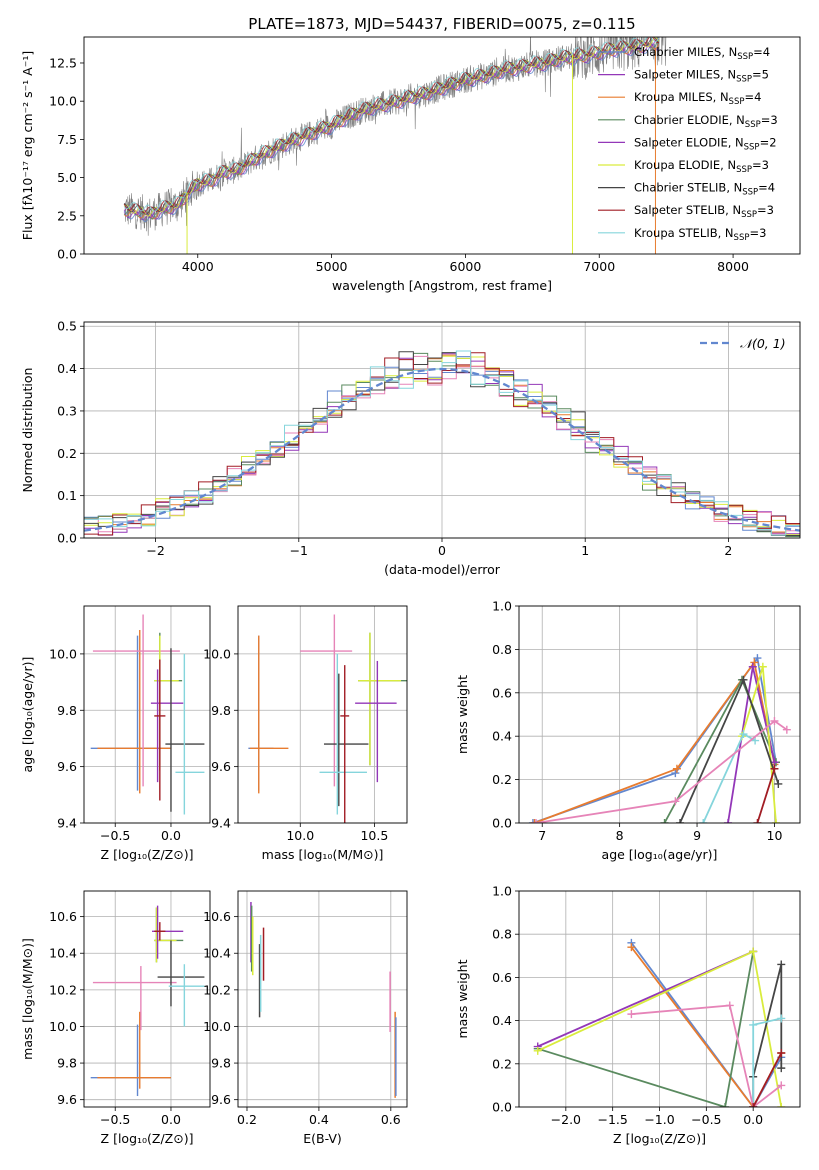 This screenshot has width=819, height=1170. I want to click on mass-vs-Z-axes: −0.5 0.0 9.6 9.8 10.0 10.2 10.4 10.6, so click(129, 1009).